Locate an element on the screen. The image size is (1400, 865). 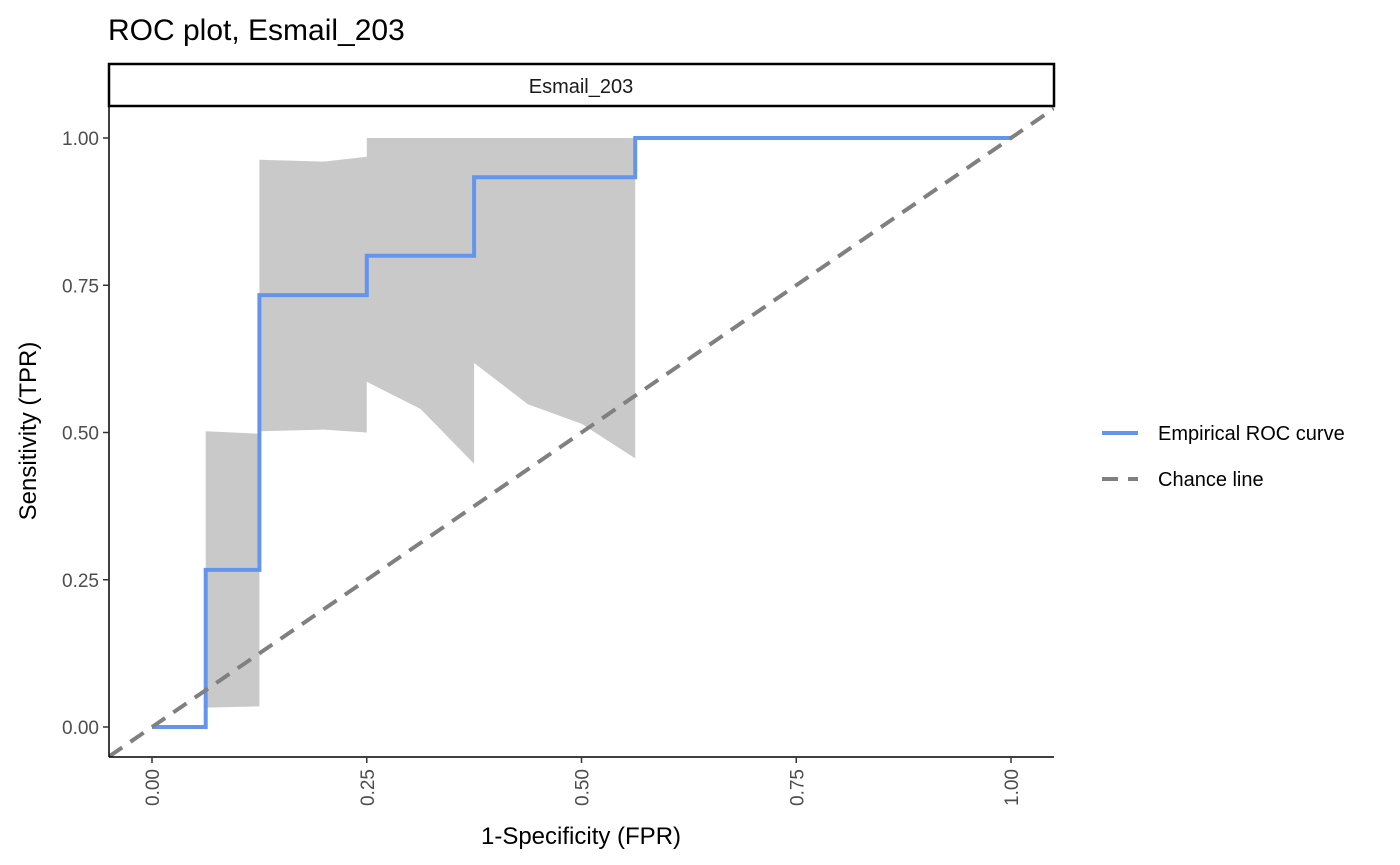
y-tick-label: 0.25 is located at coordinates (80, 581).